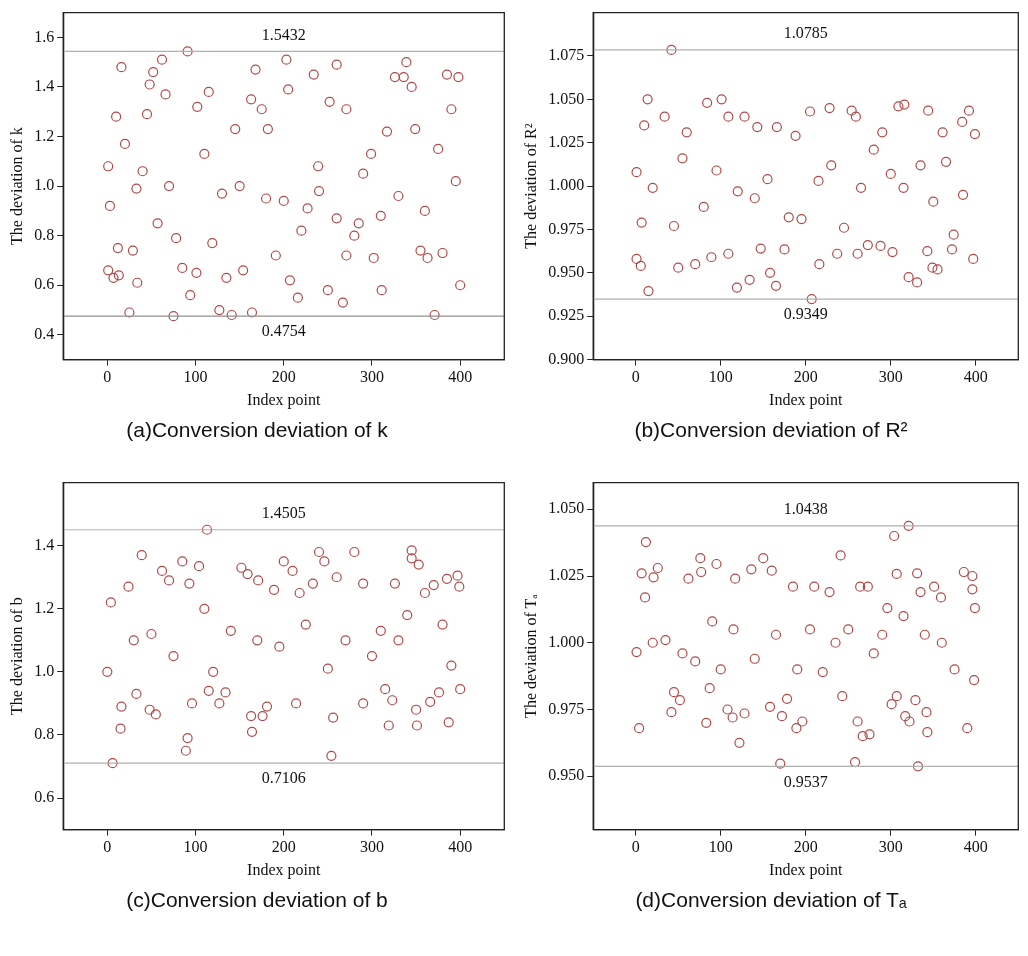 The width and height of the screenshot is (1028, 956). What do you see at coordinates (566, 315) in the screenshot?
I see `y-tick-label: 0.925` at bounding box center [566, 315].